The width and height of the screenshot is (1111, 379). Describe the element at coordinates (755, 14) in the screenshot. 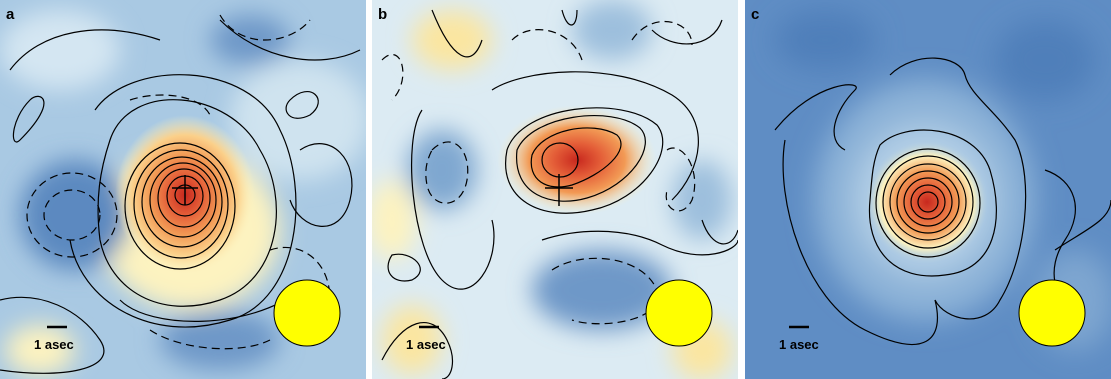

I see `panel-label: c` at that location.